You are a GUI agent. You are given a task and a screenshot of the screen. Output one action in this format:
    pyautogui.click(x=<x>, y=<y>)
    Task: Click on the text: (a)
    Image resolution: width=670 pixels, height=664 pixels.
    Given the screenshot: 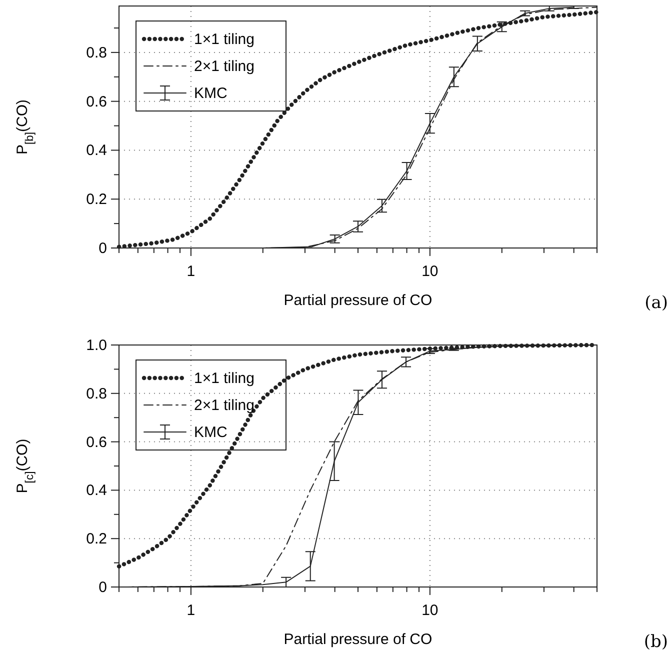 What is the action you would take?
    pyautogui.click(x=656, y=303)
    